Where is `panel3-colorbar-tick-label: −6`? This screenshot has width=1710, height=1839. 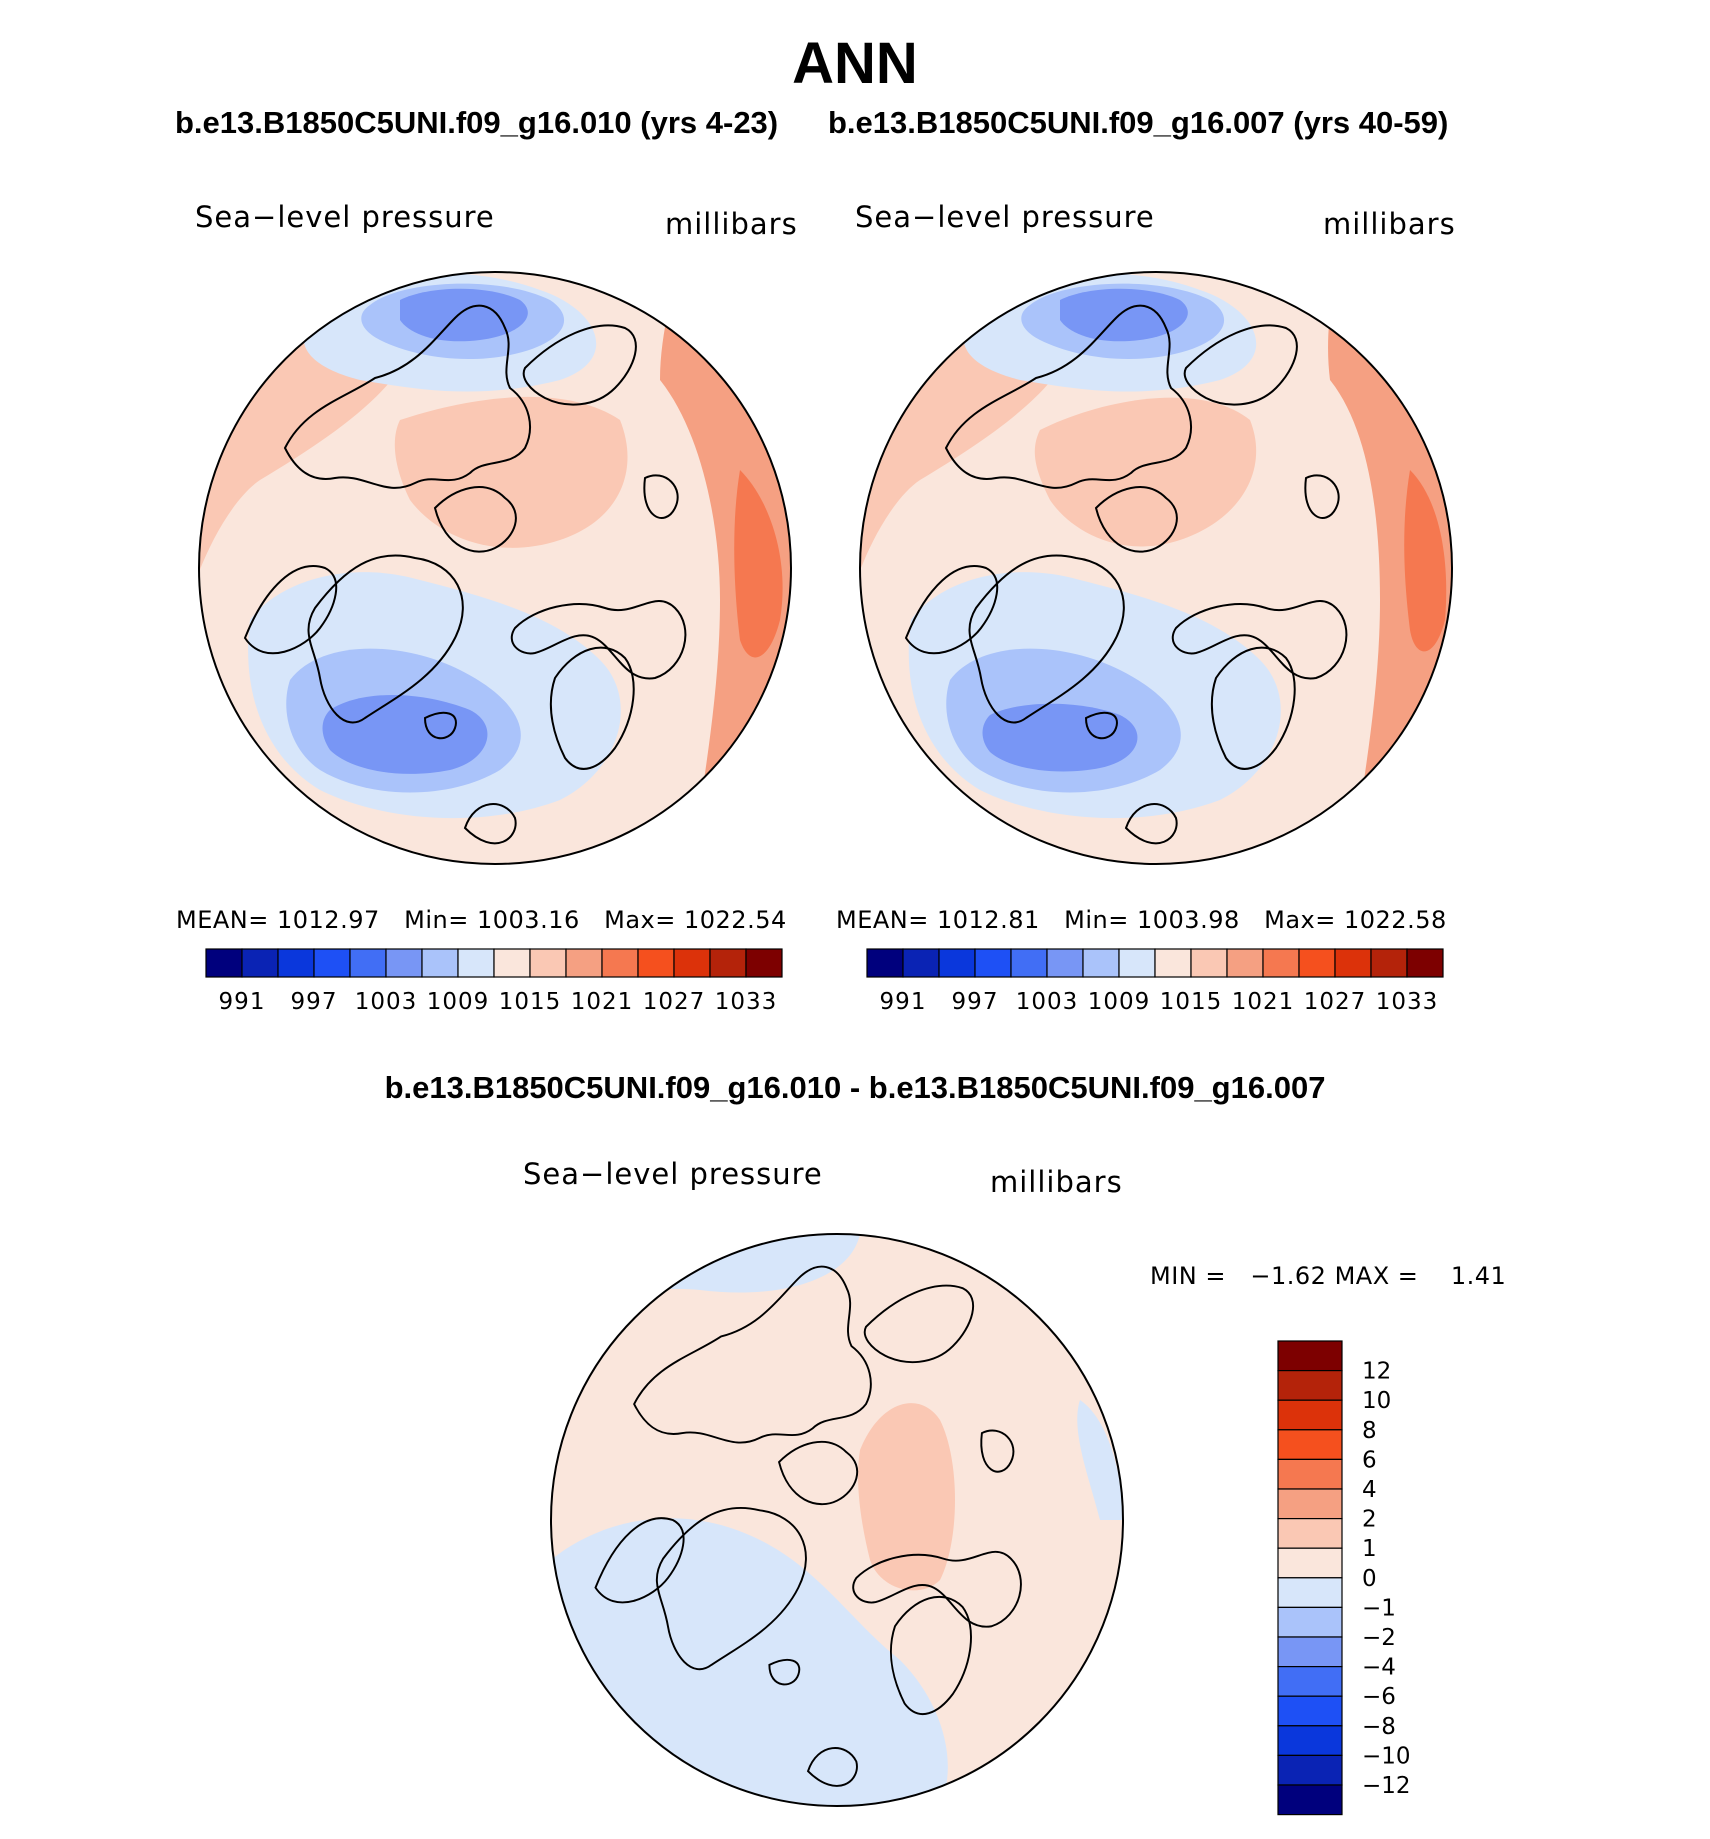 panel3-colorbar-tick-label: −6 is located at coordinates (1379, 1697).